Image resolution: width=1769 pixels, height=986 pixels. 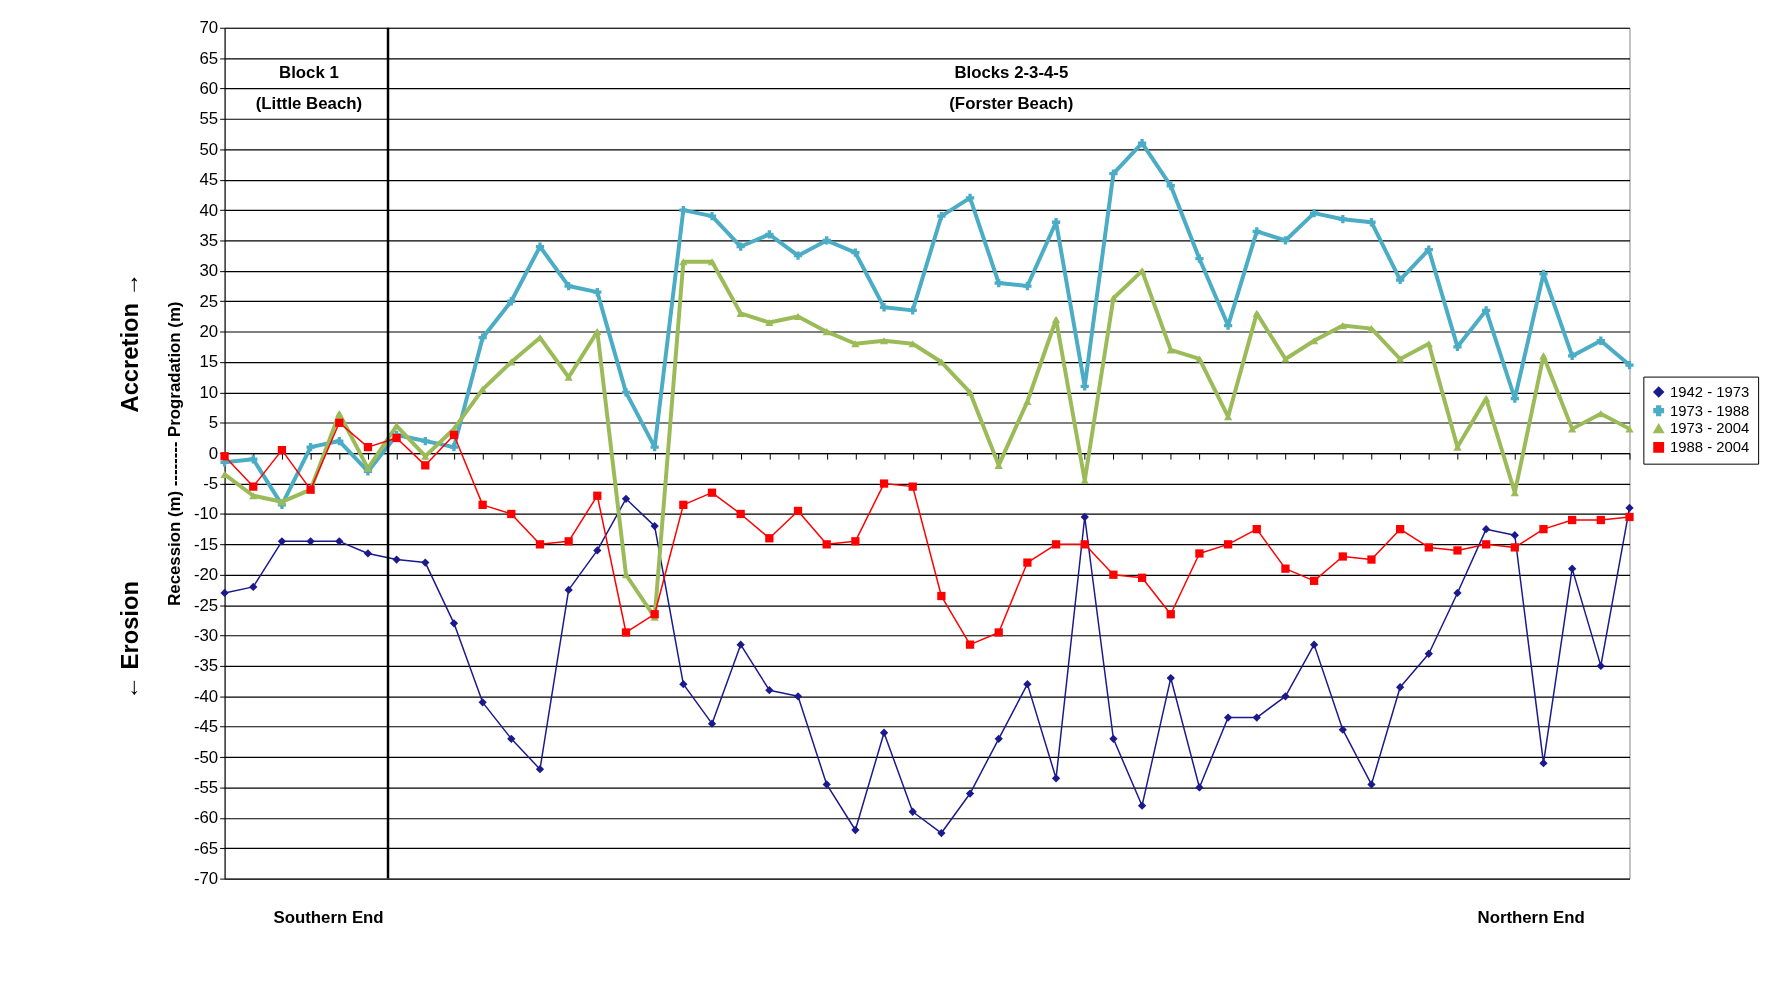 What do you see at coordinates (1531, 918) in the screenshot?
I see `text: Northern End` at bounding box center [1531, 918].